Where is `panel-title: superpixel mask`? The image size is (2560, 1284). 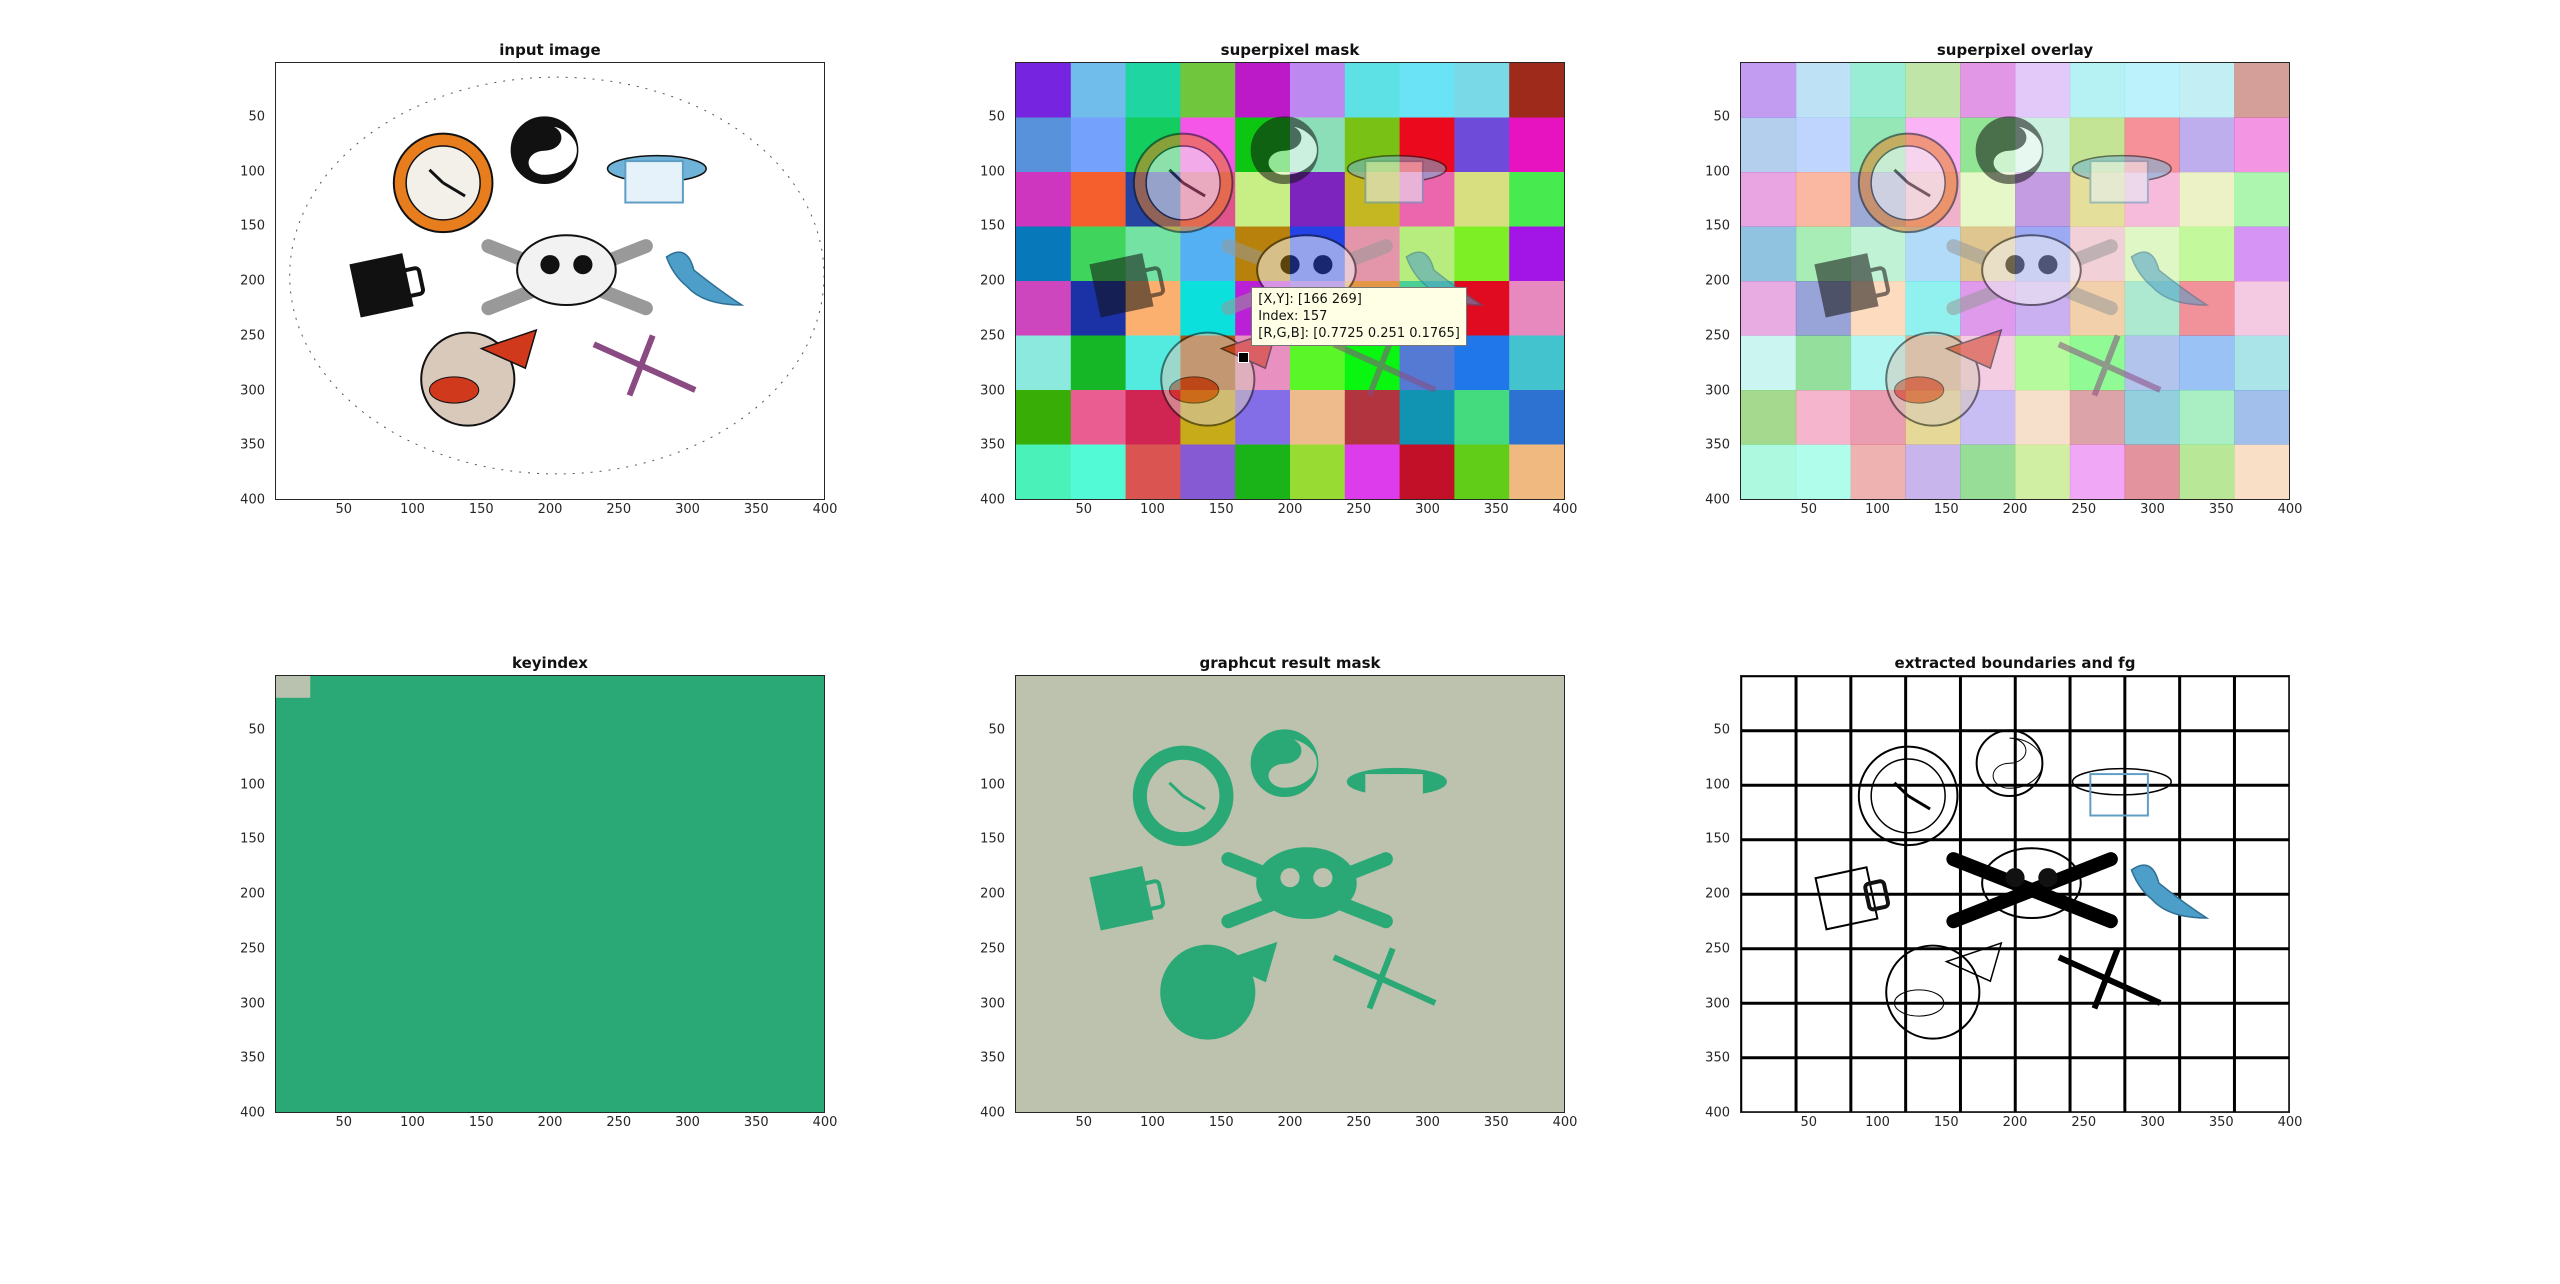
panel-title: superpixel mask is located at coordinates (1290, 50).